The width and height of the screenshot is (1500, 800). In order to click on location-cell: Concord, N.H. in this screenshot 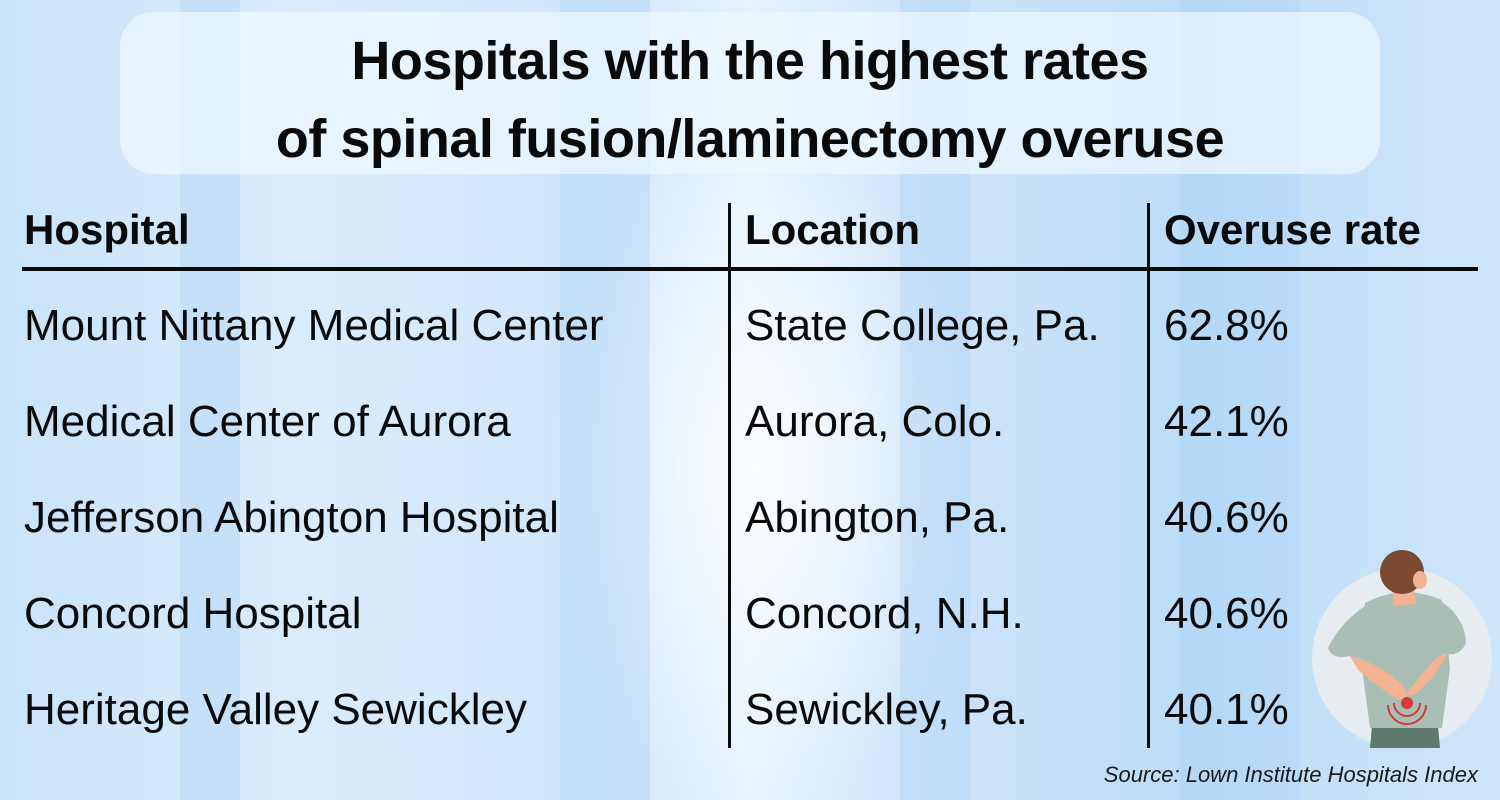, I will do `click(884, 613)`.